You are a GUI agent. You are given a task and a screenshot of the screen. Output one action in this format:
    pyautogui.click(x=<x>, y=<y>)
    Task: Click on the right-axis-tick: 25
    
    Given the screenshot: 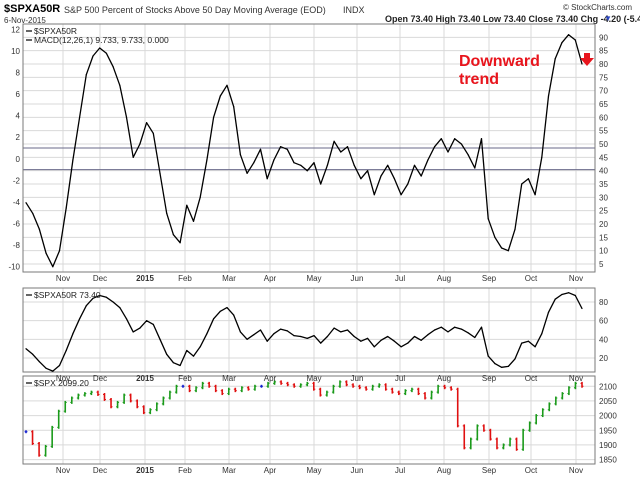 What is the action you would take?
    pyautogui.click(x=603, y=211)
    